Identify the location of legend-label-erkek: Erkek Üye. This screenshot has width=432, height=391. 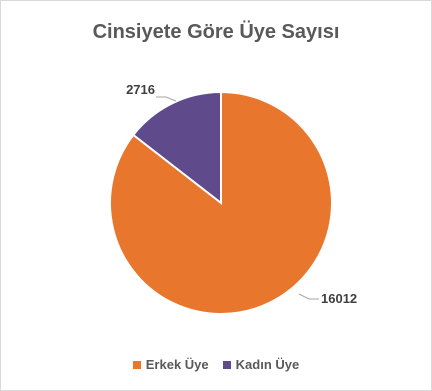
(177, 364).